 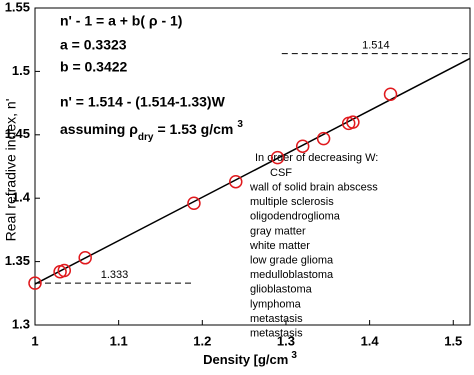 I want to click on legend-item: gray matter, so click(x=278, y=231).